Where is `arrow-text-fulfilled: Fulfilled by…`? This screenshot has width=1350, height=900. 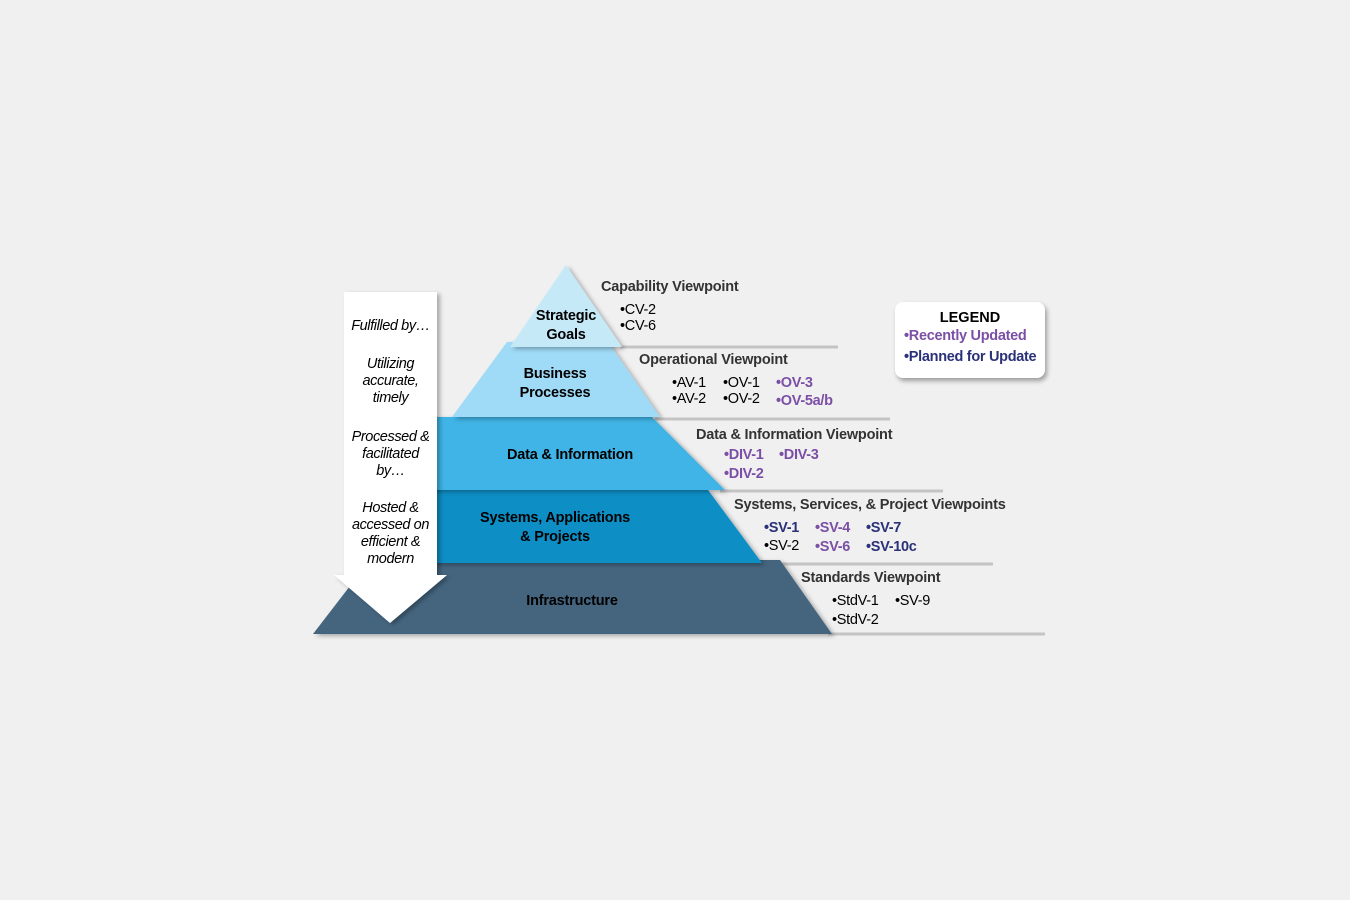
arrow-text-fulfilled: Fulfilled by… is located at coordinates (390, 326).